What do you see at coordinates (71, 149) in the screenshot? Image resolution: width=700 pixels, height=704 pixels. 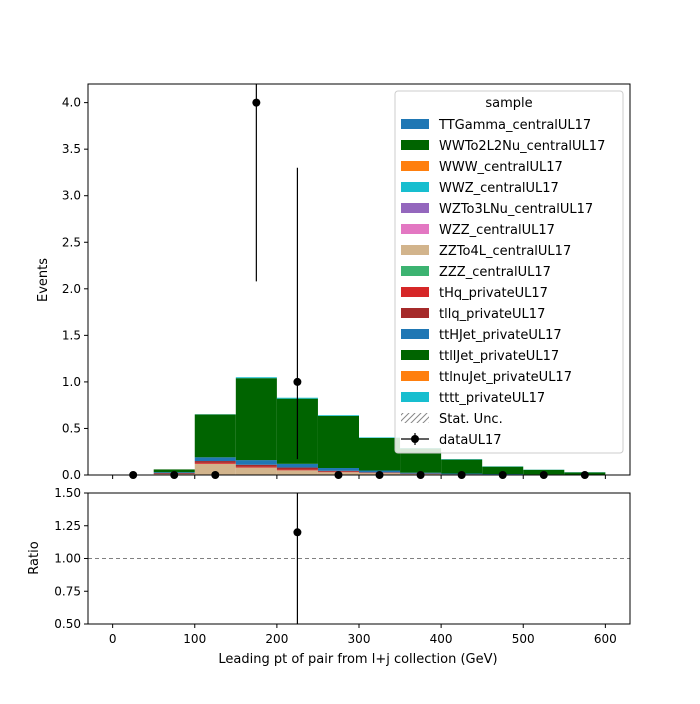 I see `y-tick-label: 3.5` at bounding box center [71, 149].